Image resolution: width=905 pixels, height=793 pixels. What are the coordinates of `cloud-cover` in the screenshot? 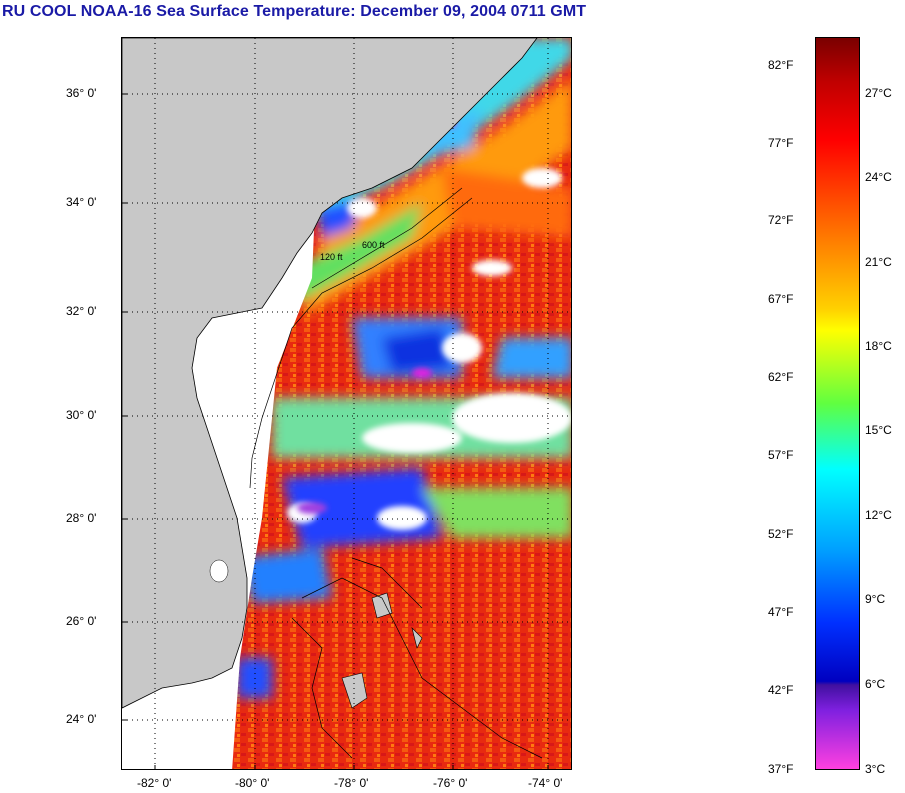 It's located at (429, 349).